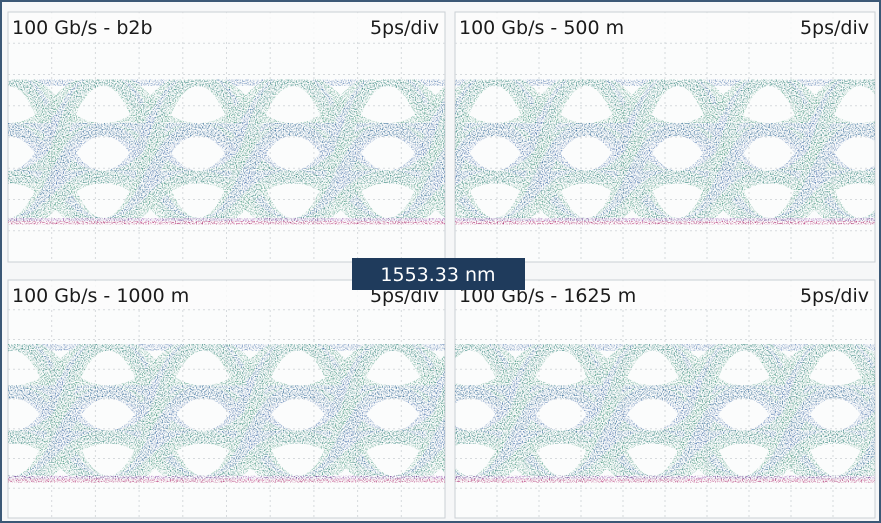 The image size is (881, 523). Describe the element at coordinates (541, 28) in the screenshot. I see `panel-title: 100 Gb/s - 500 m` at that location.